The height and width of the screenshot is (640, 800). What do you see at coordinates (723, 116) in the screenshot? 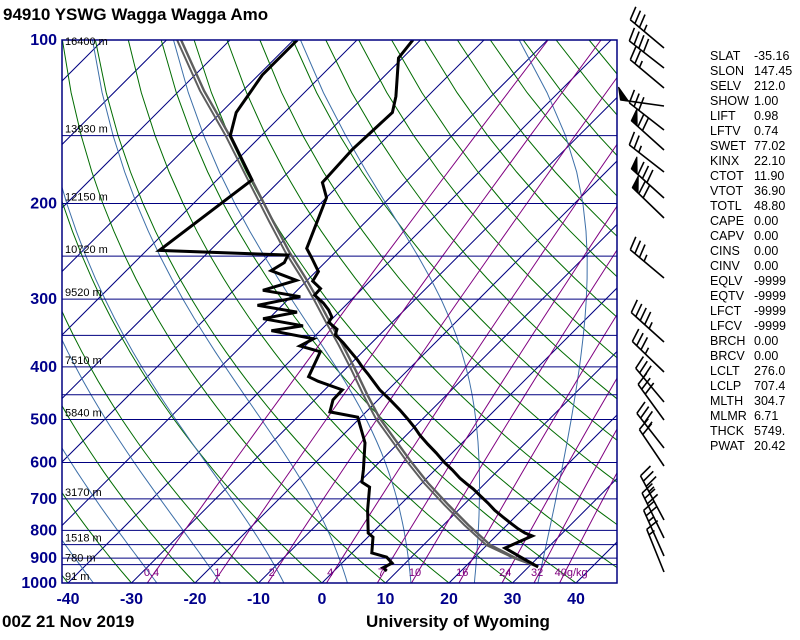
I see `stat-label: LIFT` at bounding box center [723, 116].